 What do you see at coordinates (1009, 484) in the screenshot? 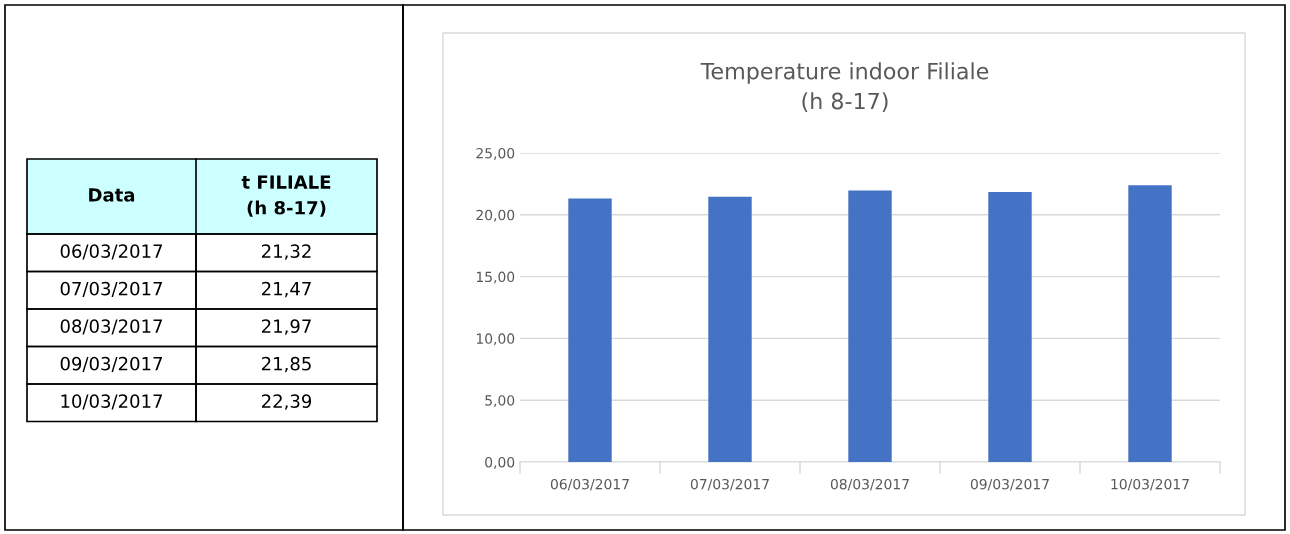
I see `x-tick-label: 09/03/2017` at bounding box center [1009, 484].